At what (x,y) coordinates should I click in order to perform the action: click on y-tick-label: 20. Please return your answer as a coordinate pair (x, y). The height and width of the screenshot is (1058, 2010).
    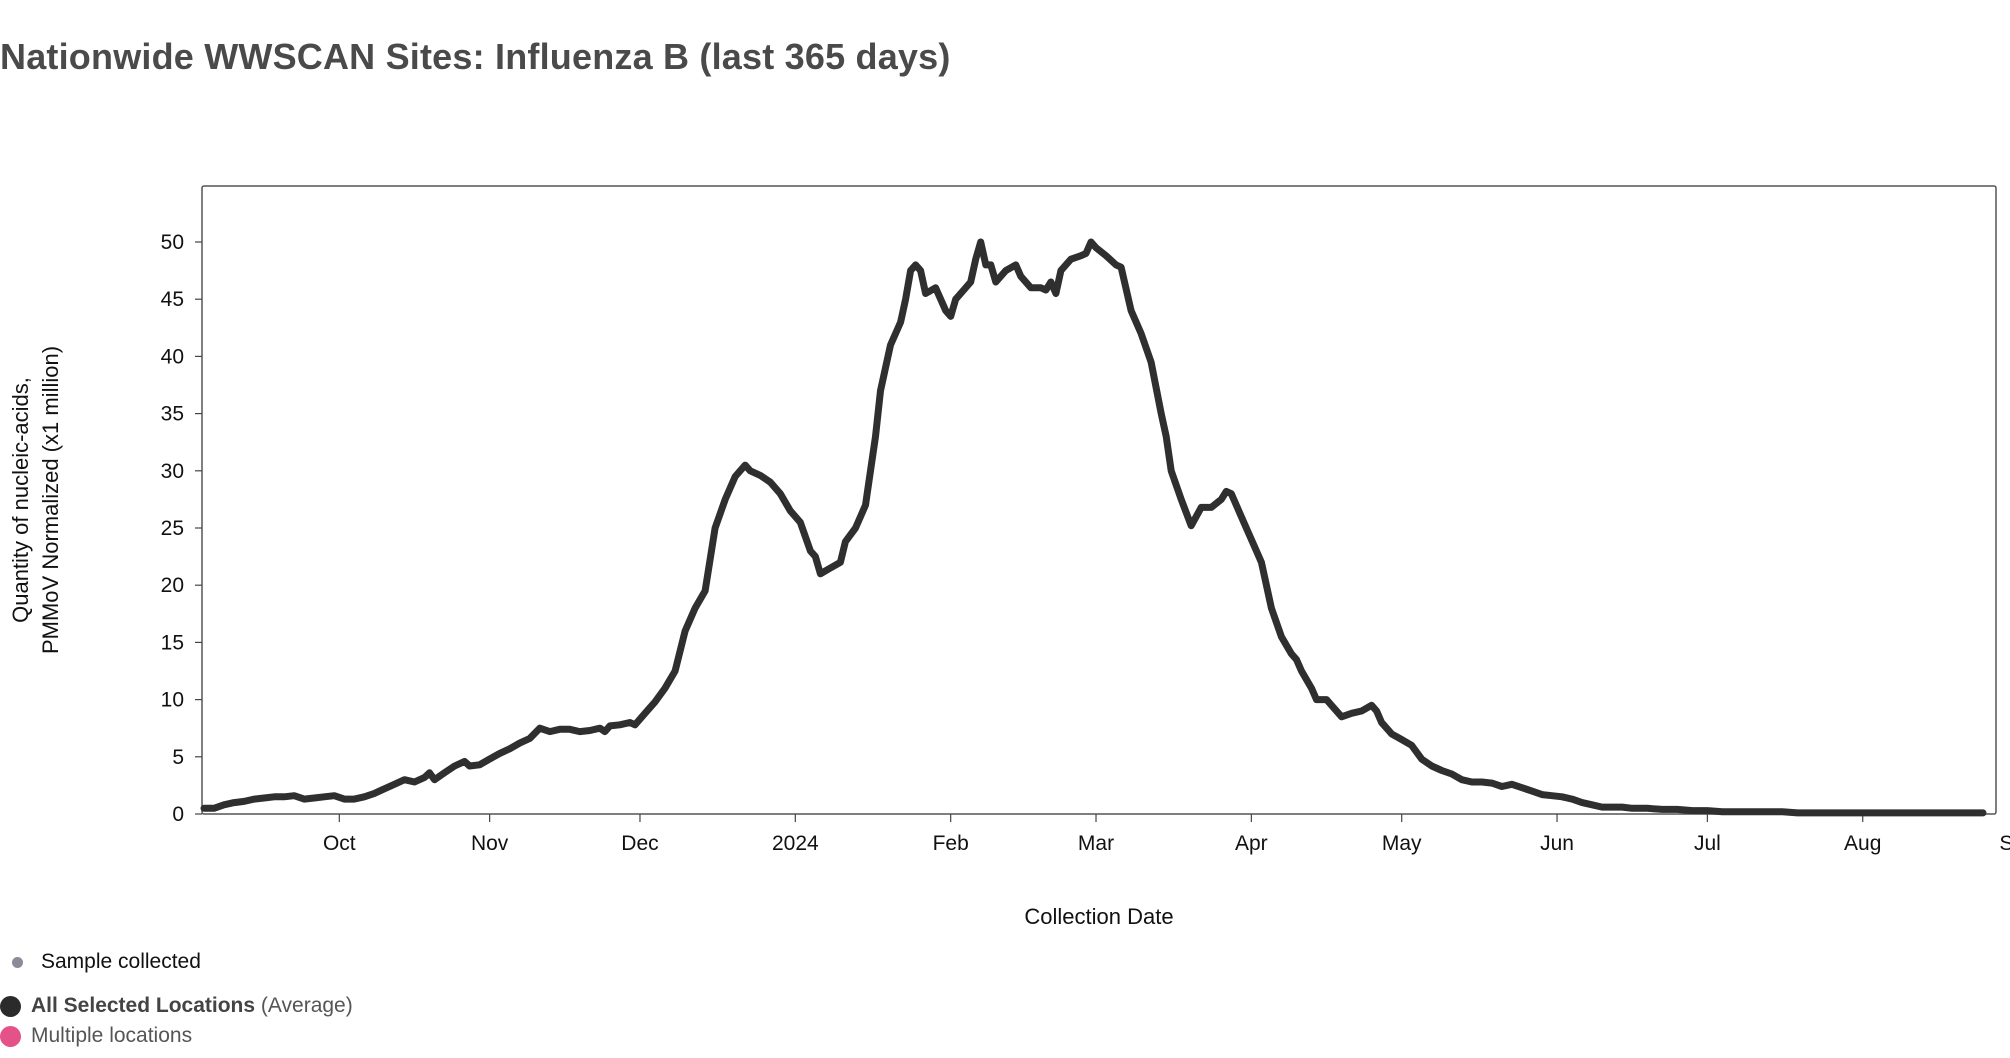
    Looking at the image, I should click on (172, 585).